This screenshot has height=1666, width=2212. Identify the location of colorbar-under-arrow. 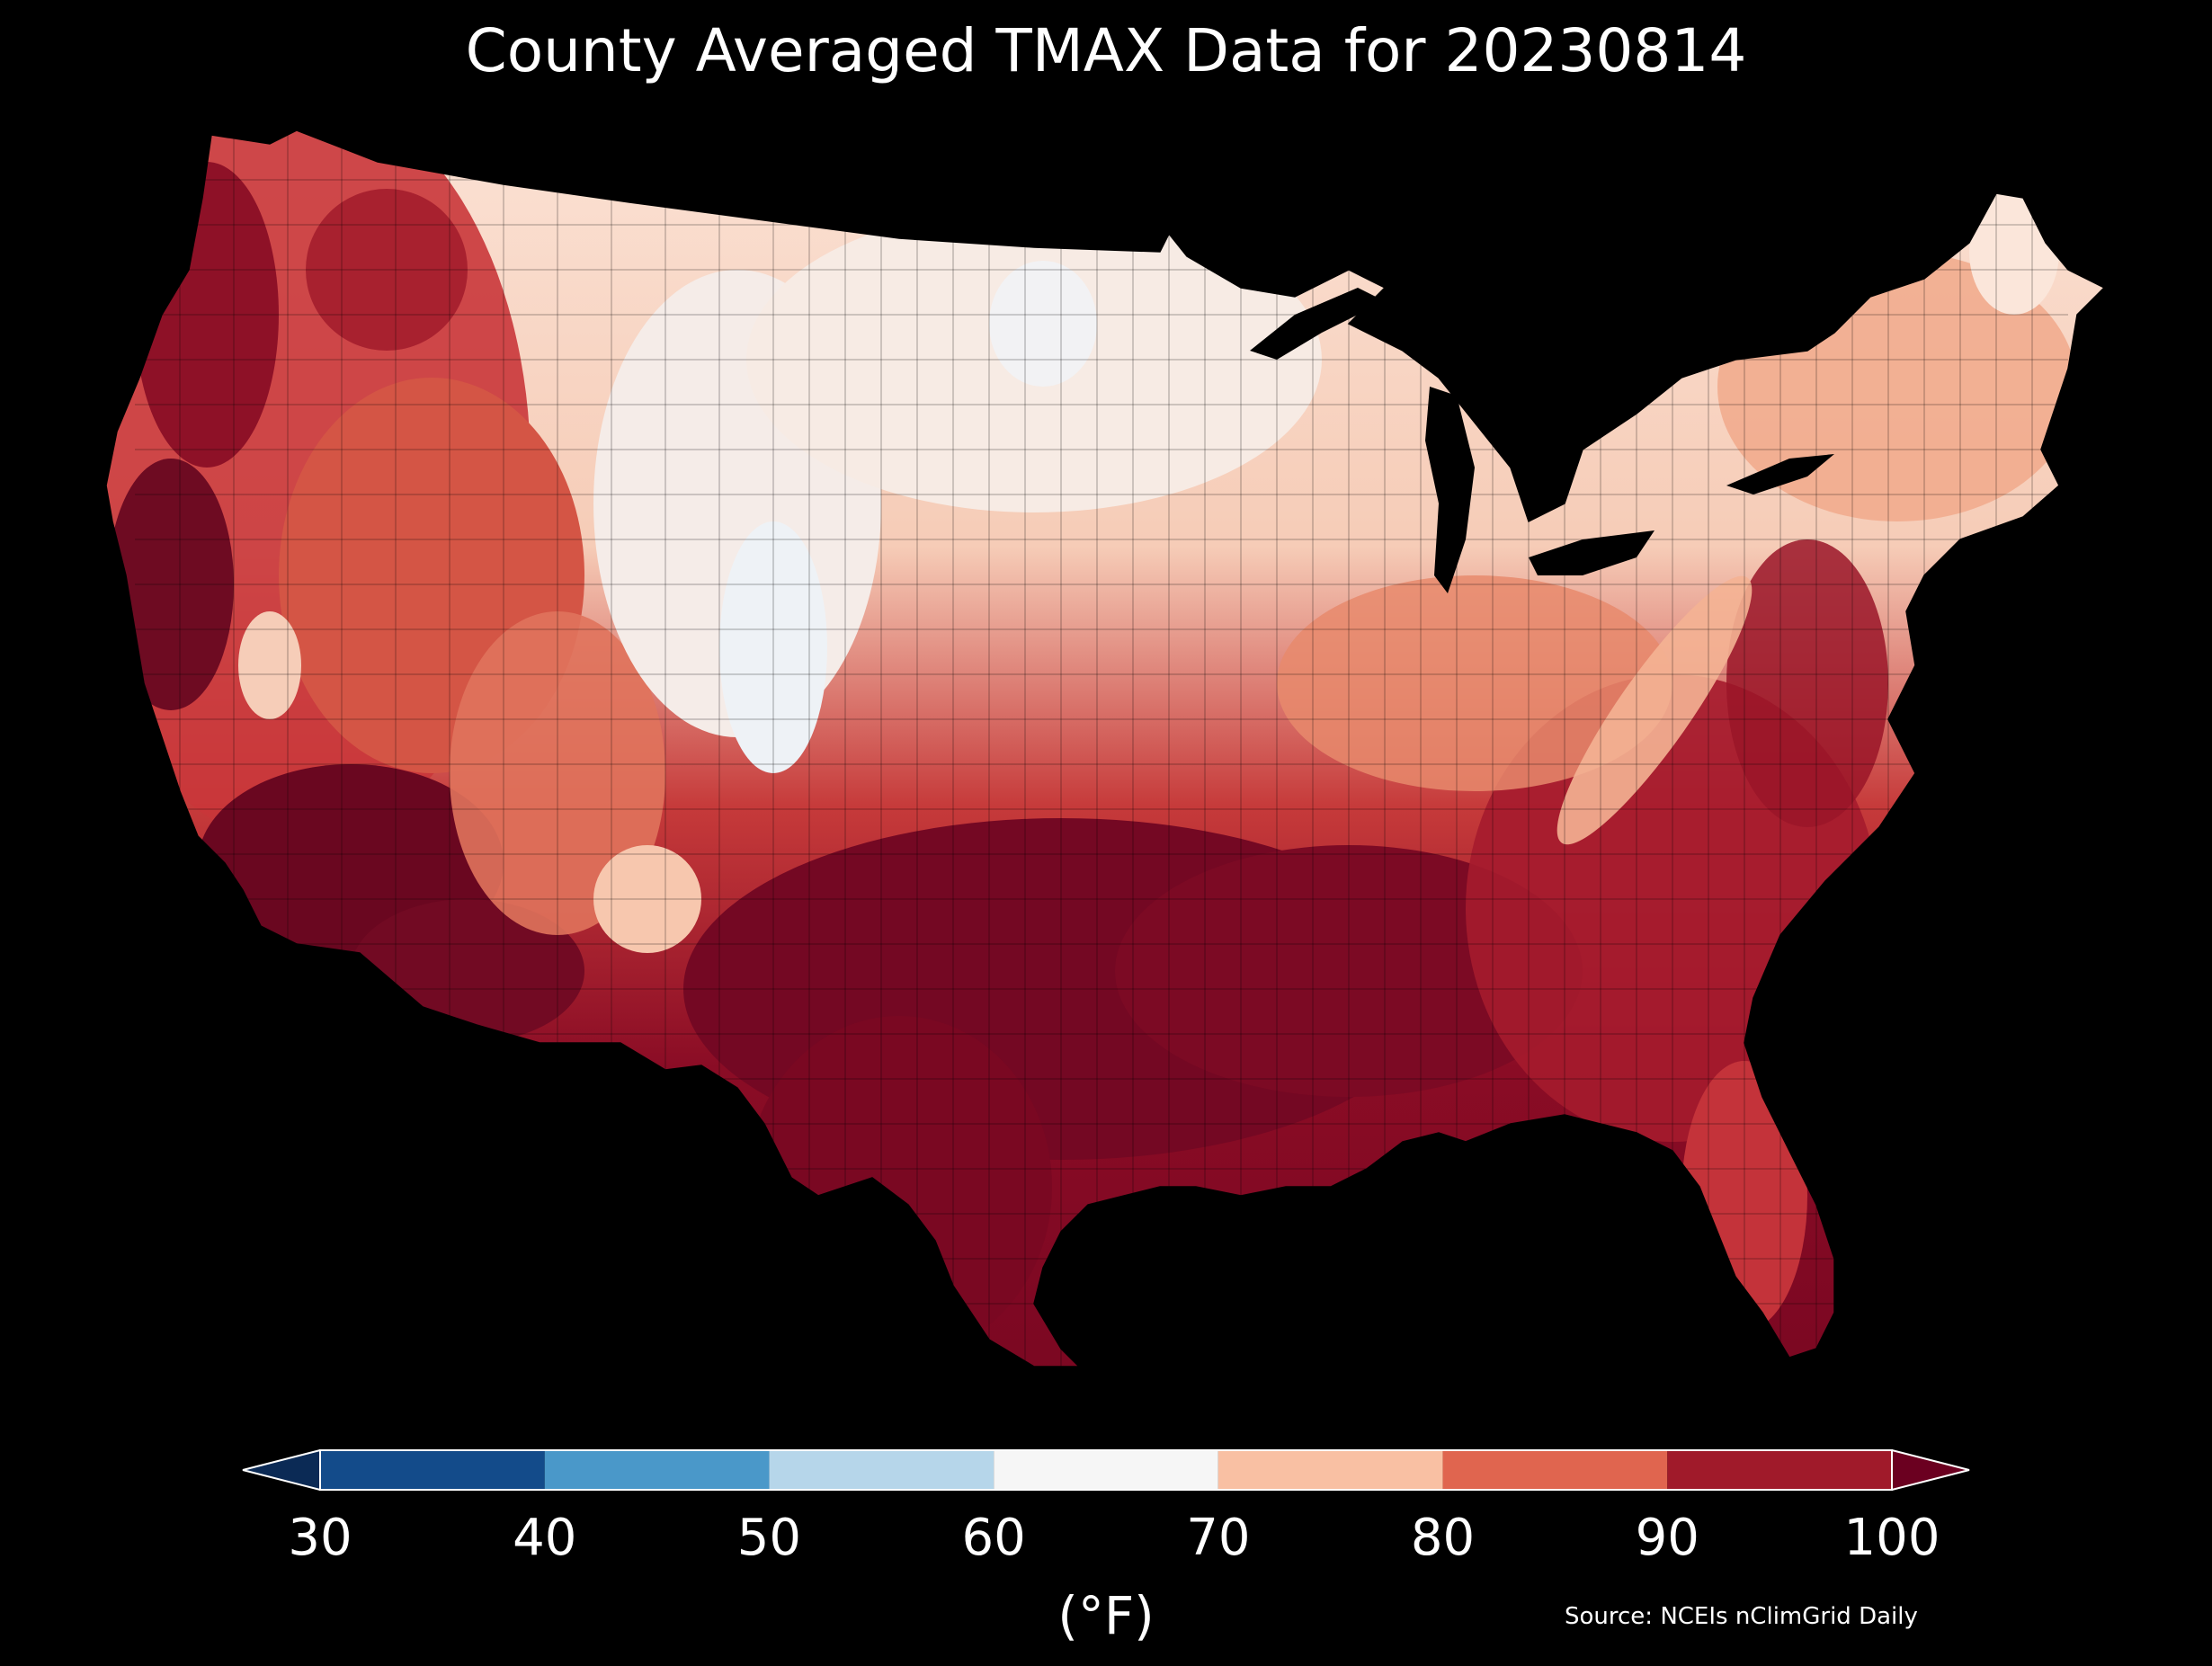
(281, 1470).